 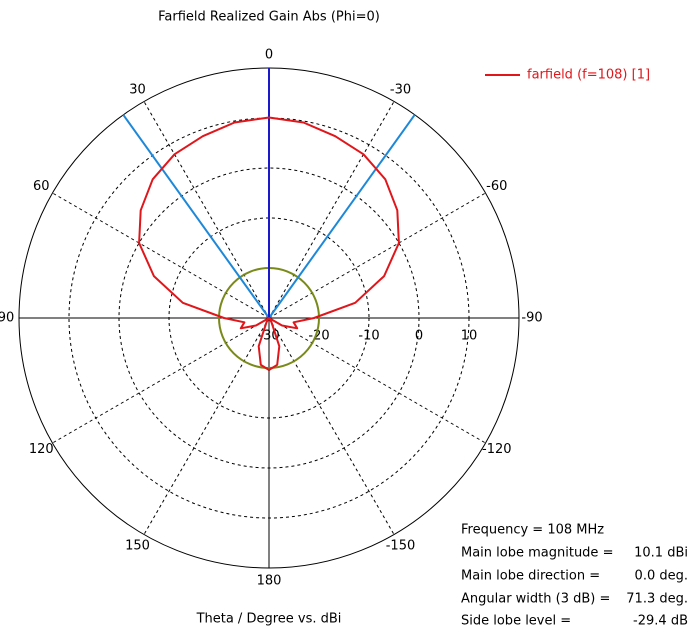 I want to click on annotation-label: Main lobe direction =, so click(x=530, y=576).